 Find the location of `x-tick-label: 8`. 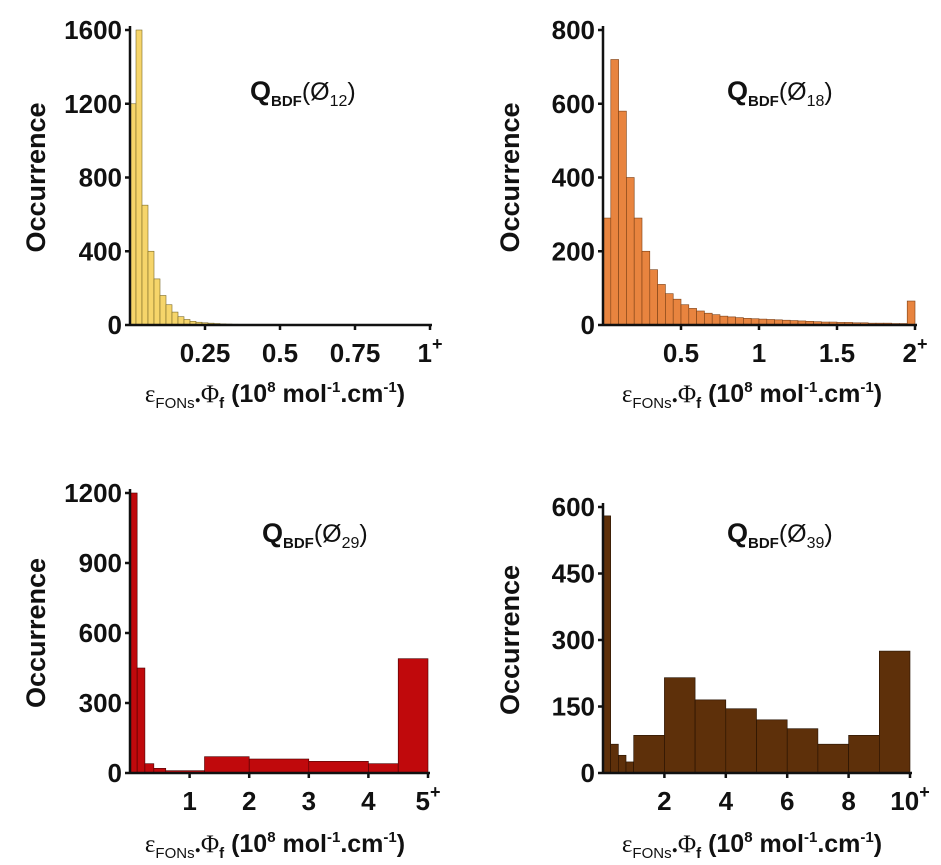

x-tick-label: 8 is located at coordinates (848, 801).